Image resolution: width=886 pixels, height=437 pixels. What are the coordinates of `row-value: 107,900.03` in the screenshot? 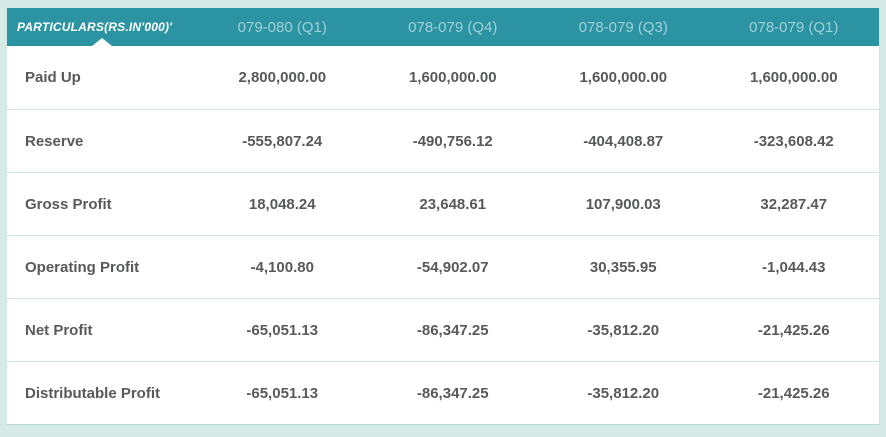 It's located at (623, 204).